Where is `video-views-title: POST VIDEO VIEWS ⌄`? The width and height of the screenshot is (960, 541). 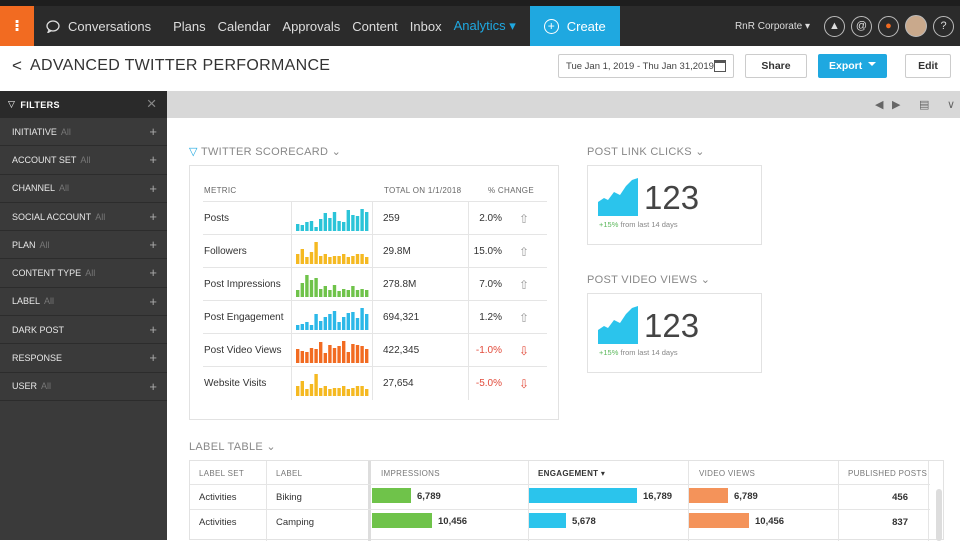 video-views-title: POST VIDEO VIEWS ⌄ is located at coordinates (649, 280).